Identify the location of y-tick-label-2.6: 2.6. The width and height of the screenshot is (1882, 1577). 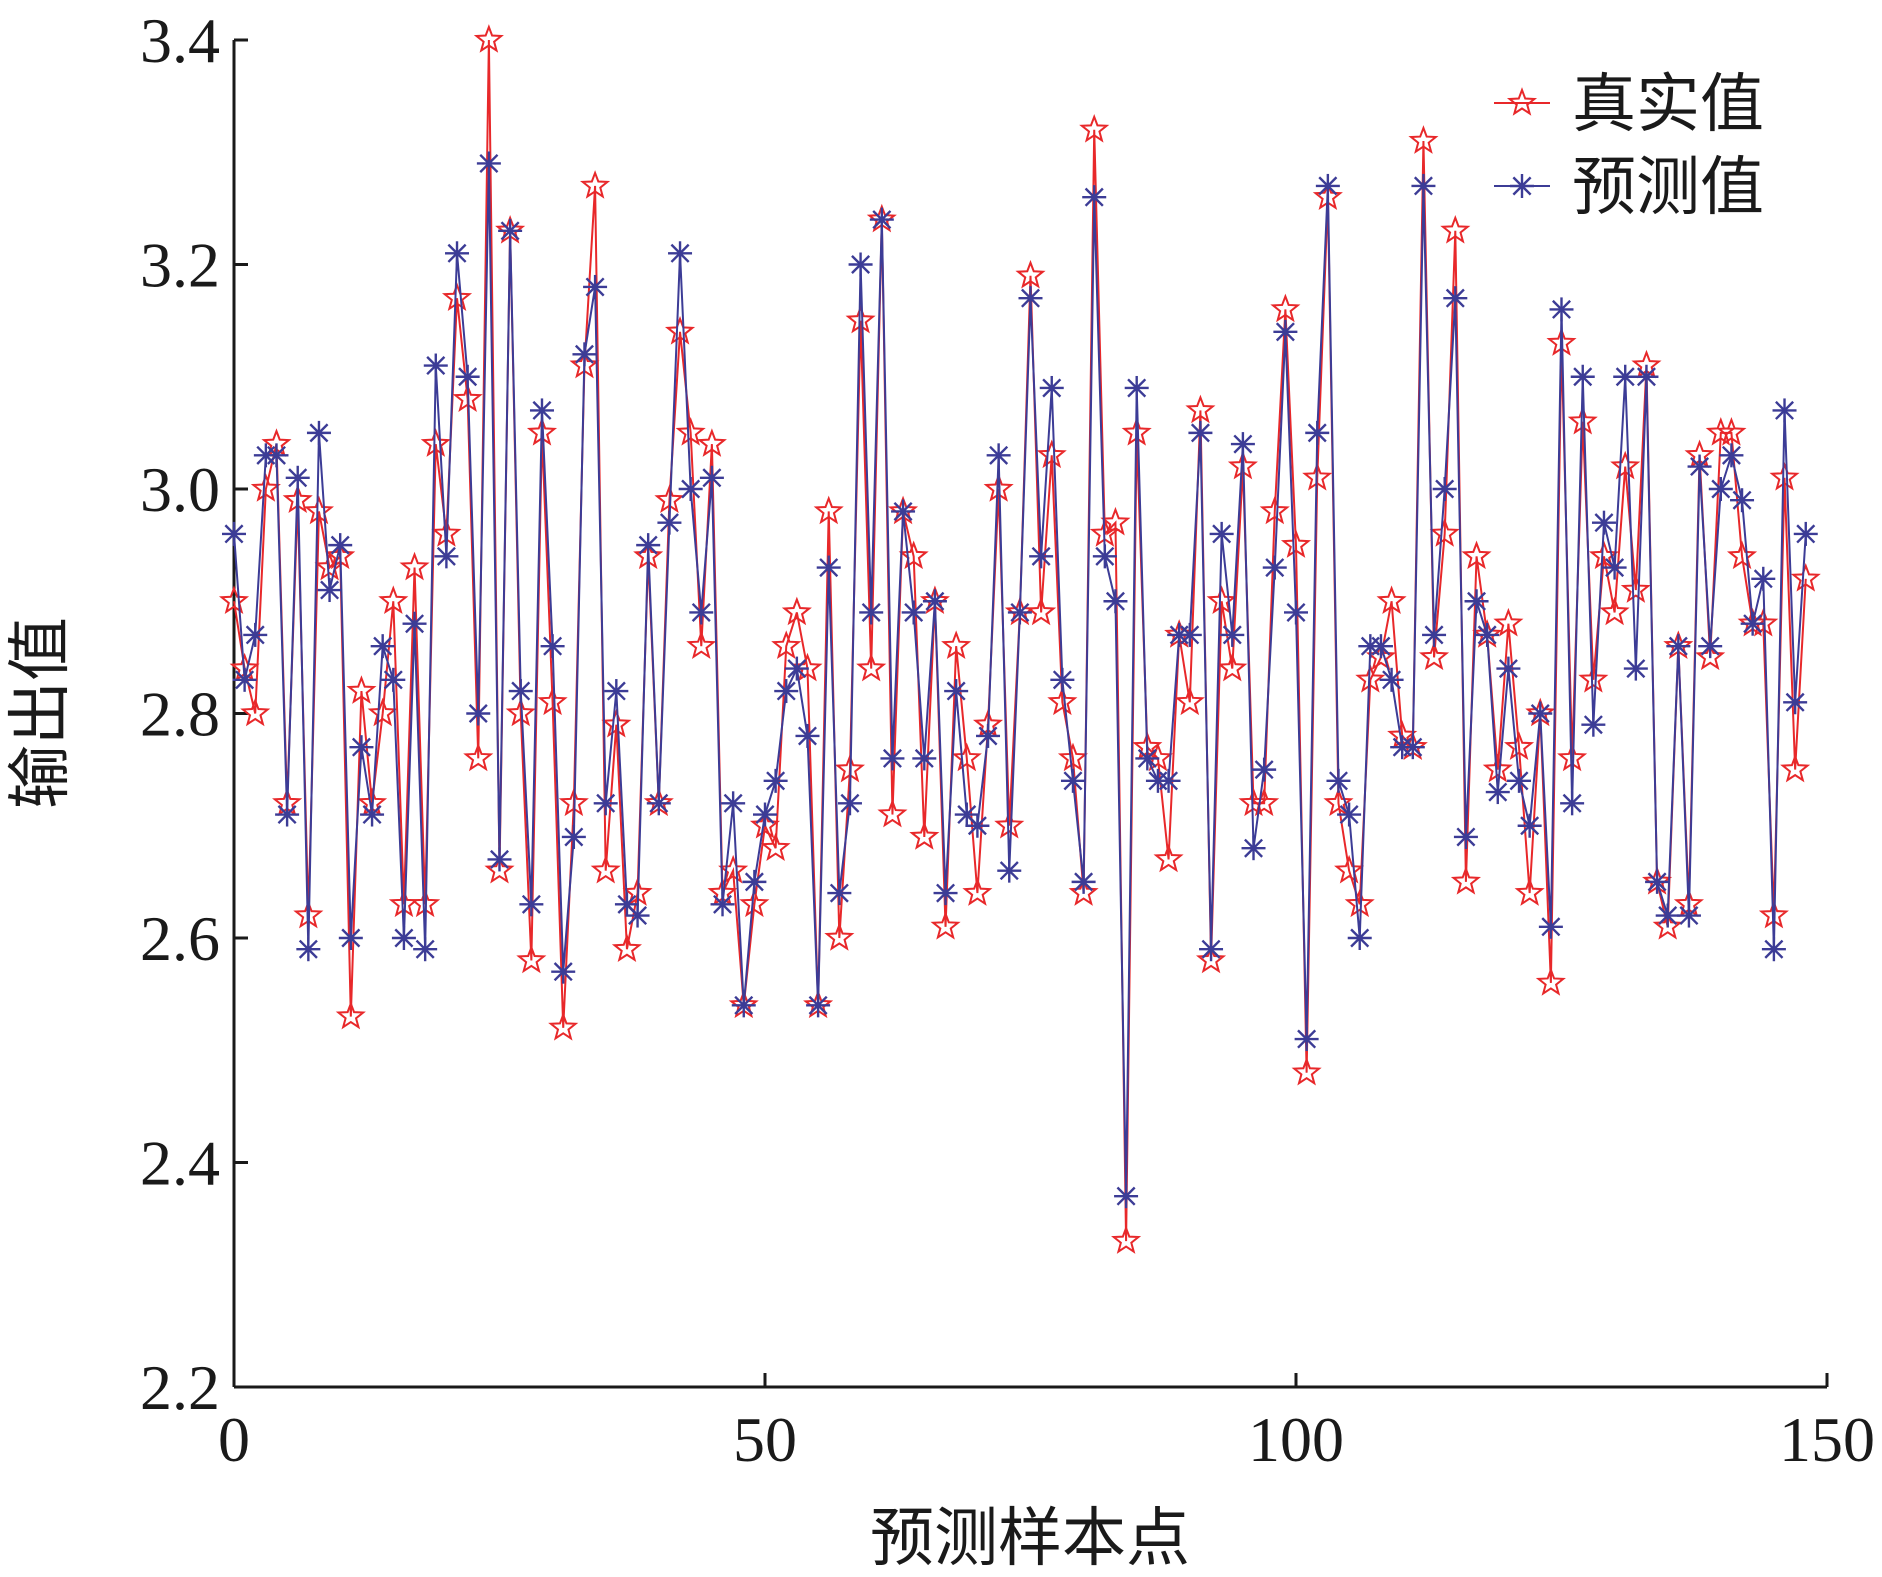
(180, 938).